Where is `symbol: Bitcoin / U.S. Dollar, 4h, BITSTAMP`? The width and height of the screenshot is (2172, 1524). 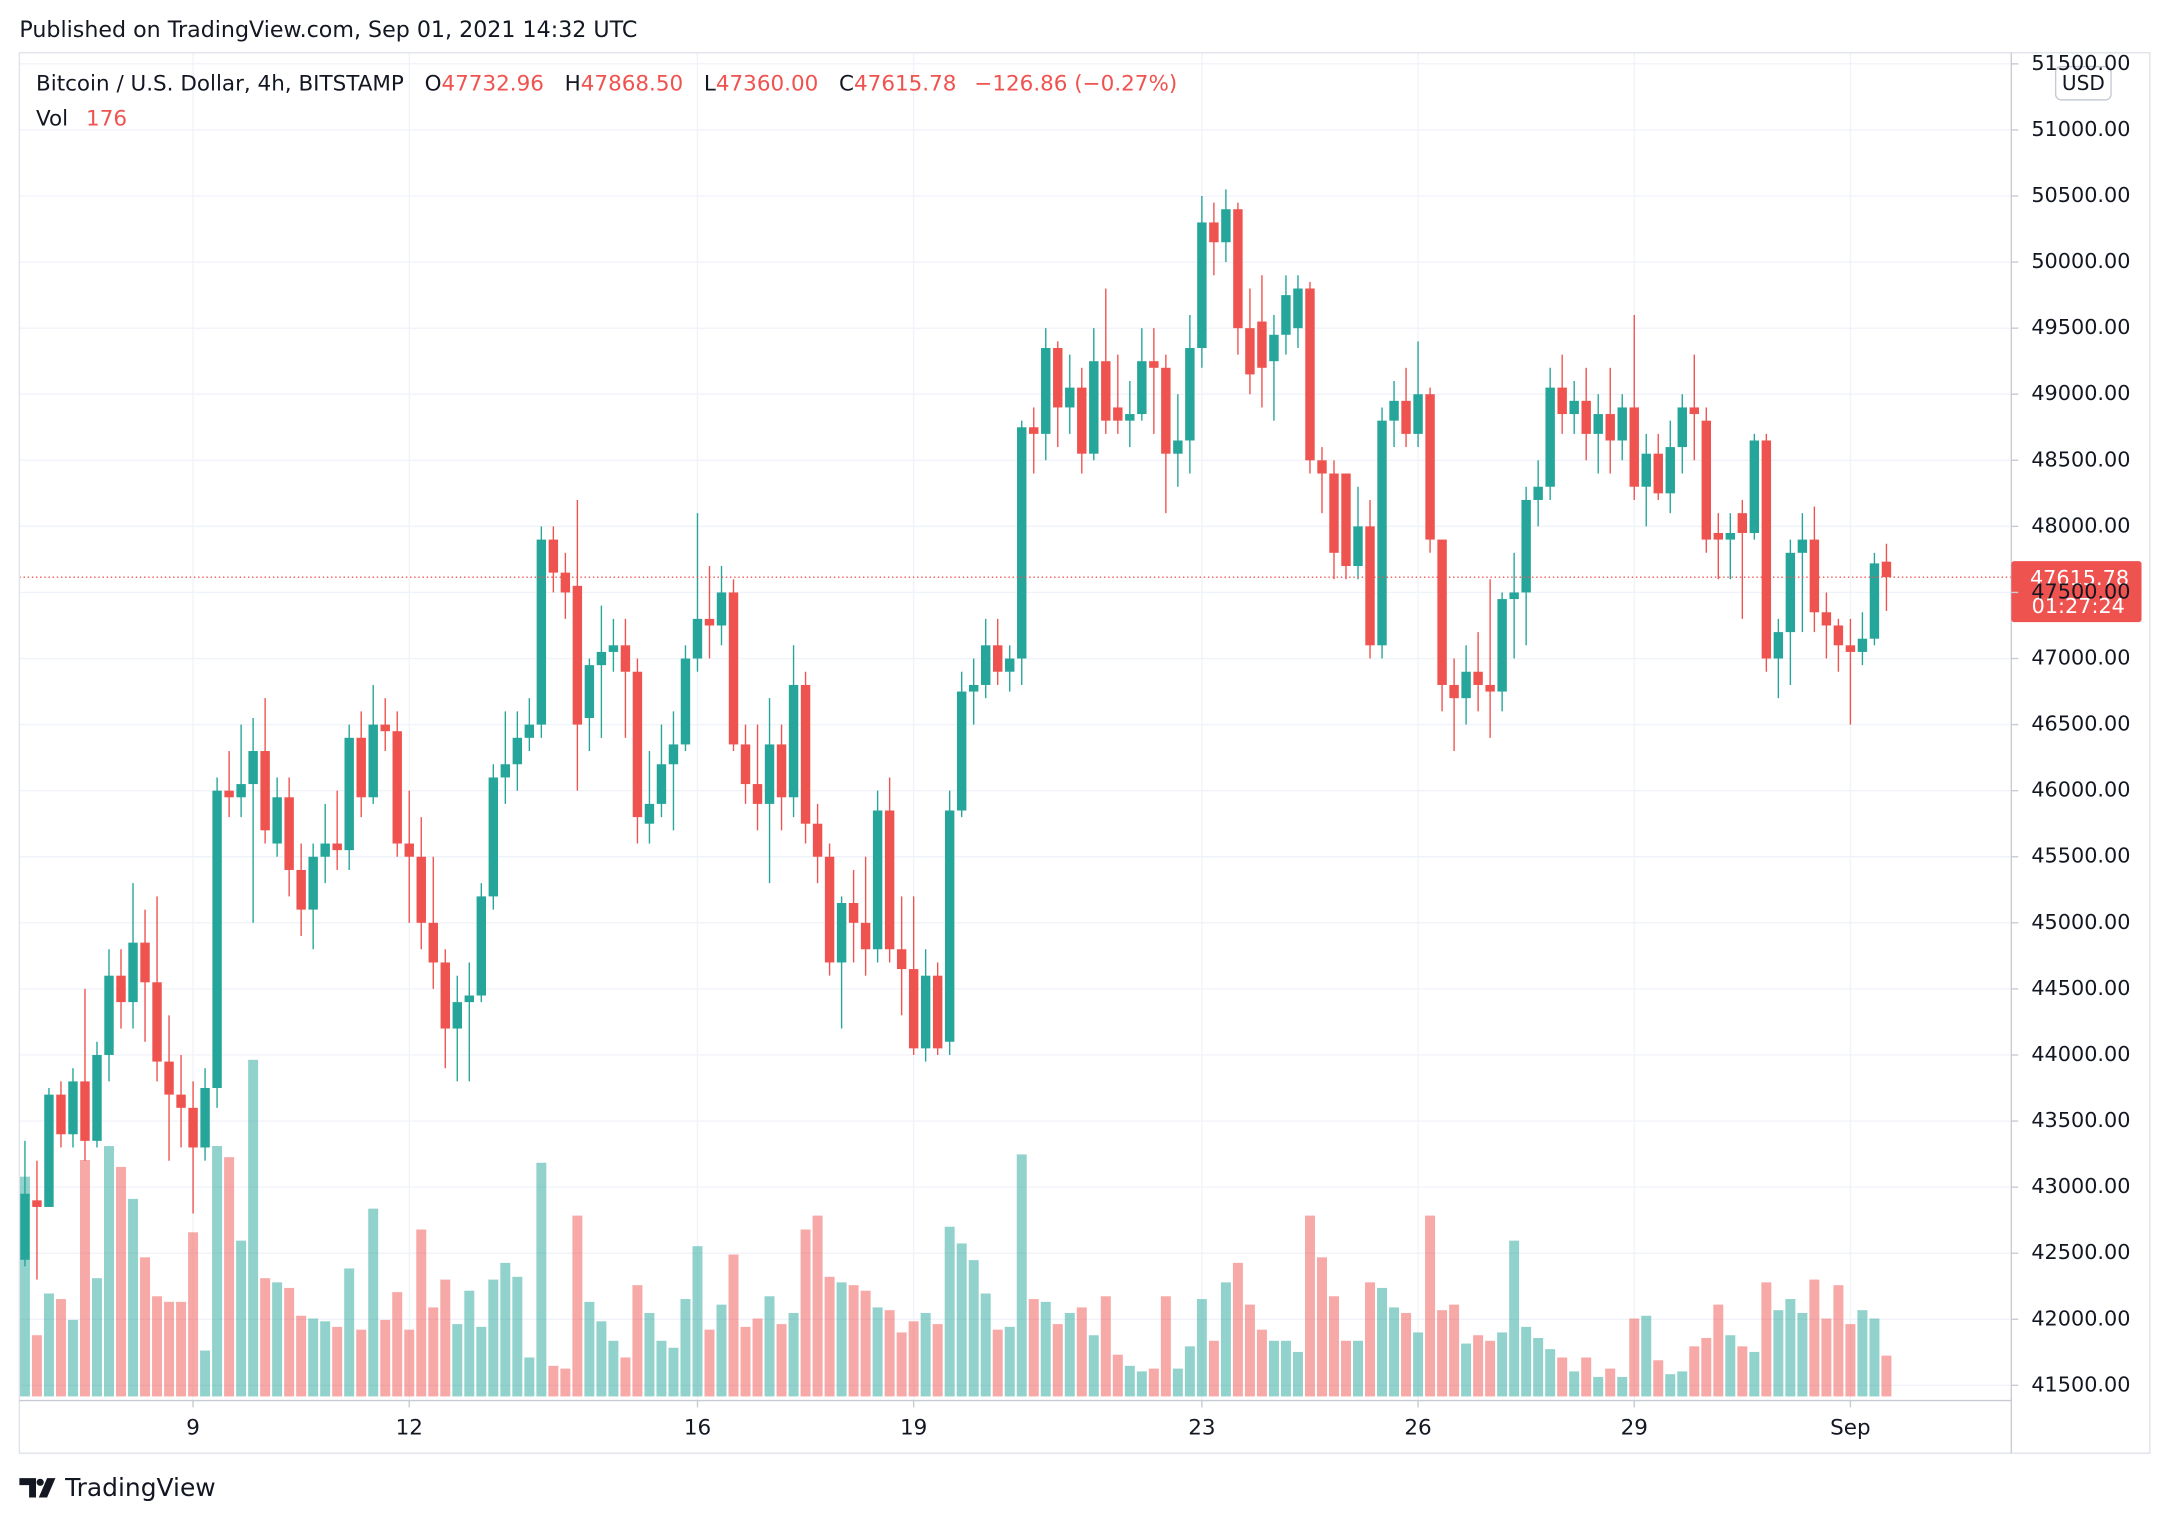 symbol: Bitcoin / U.S. Dollar, 4h, BITSTAMP is located at coordinates (220, 84).